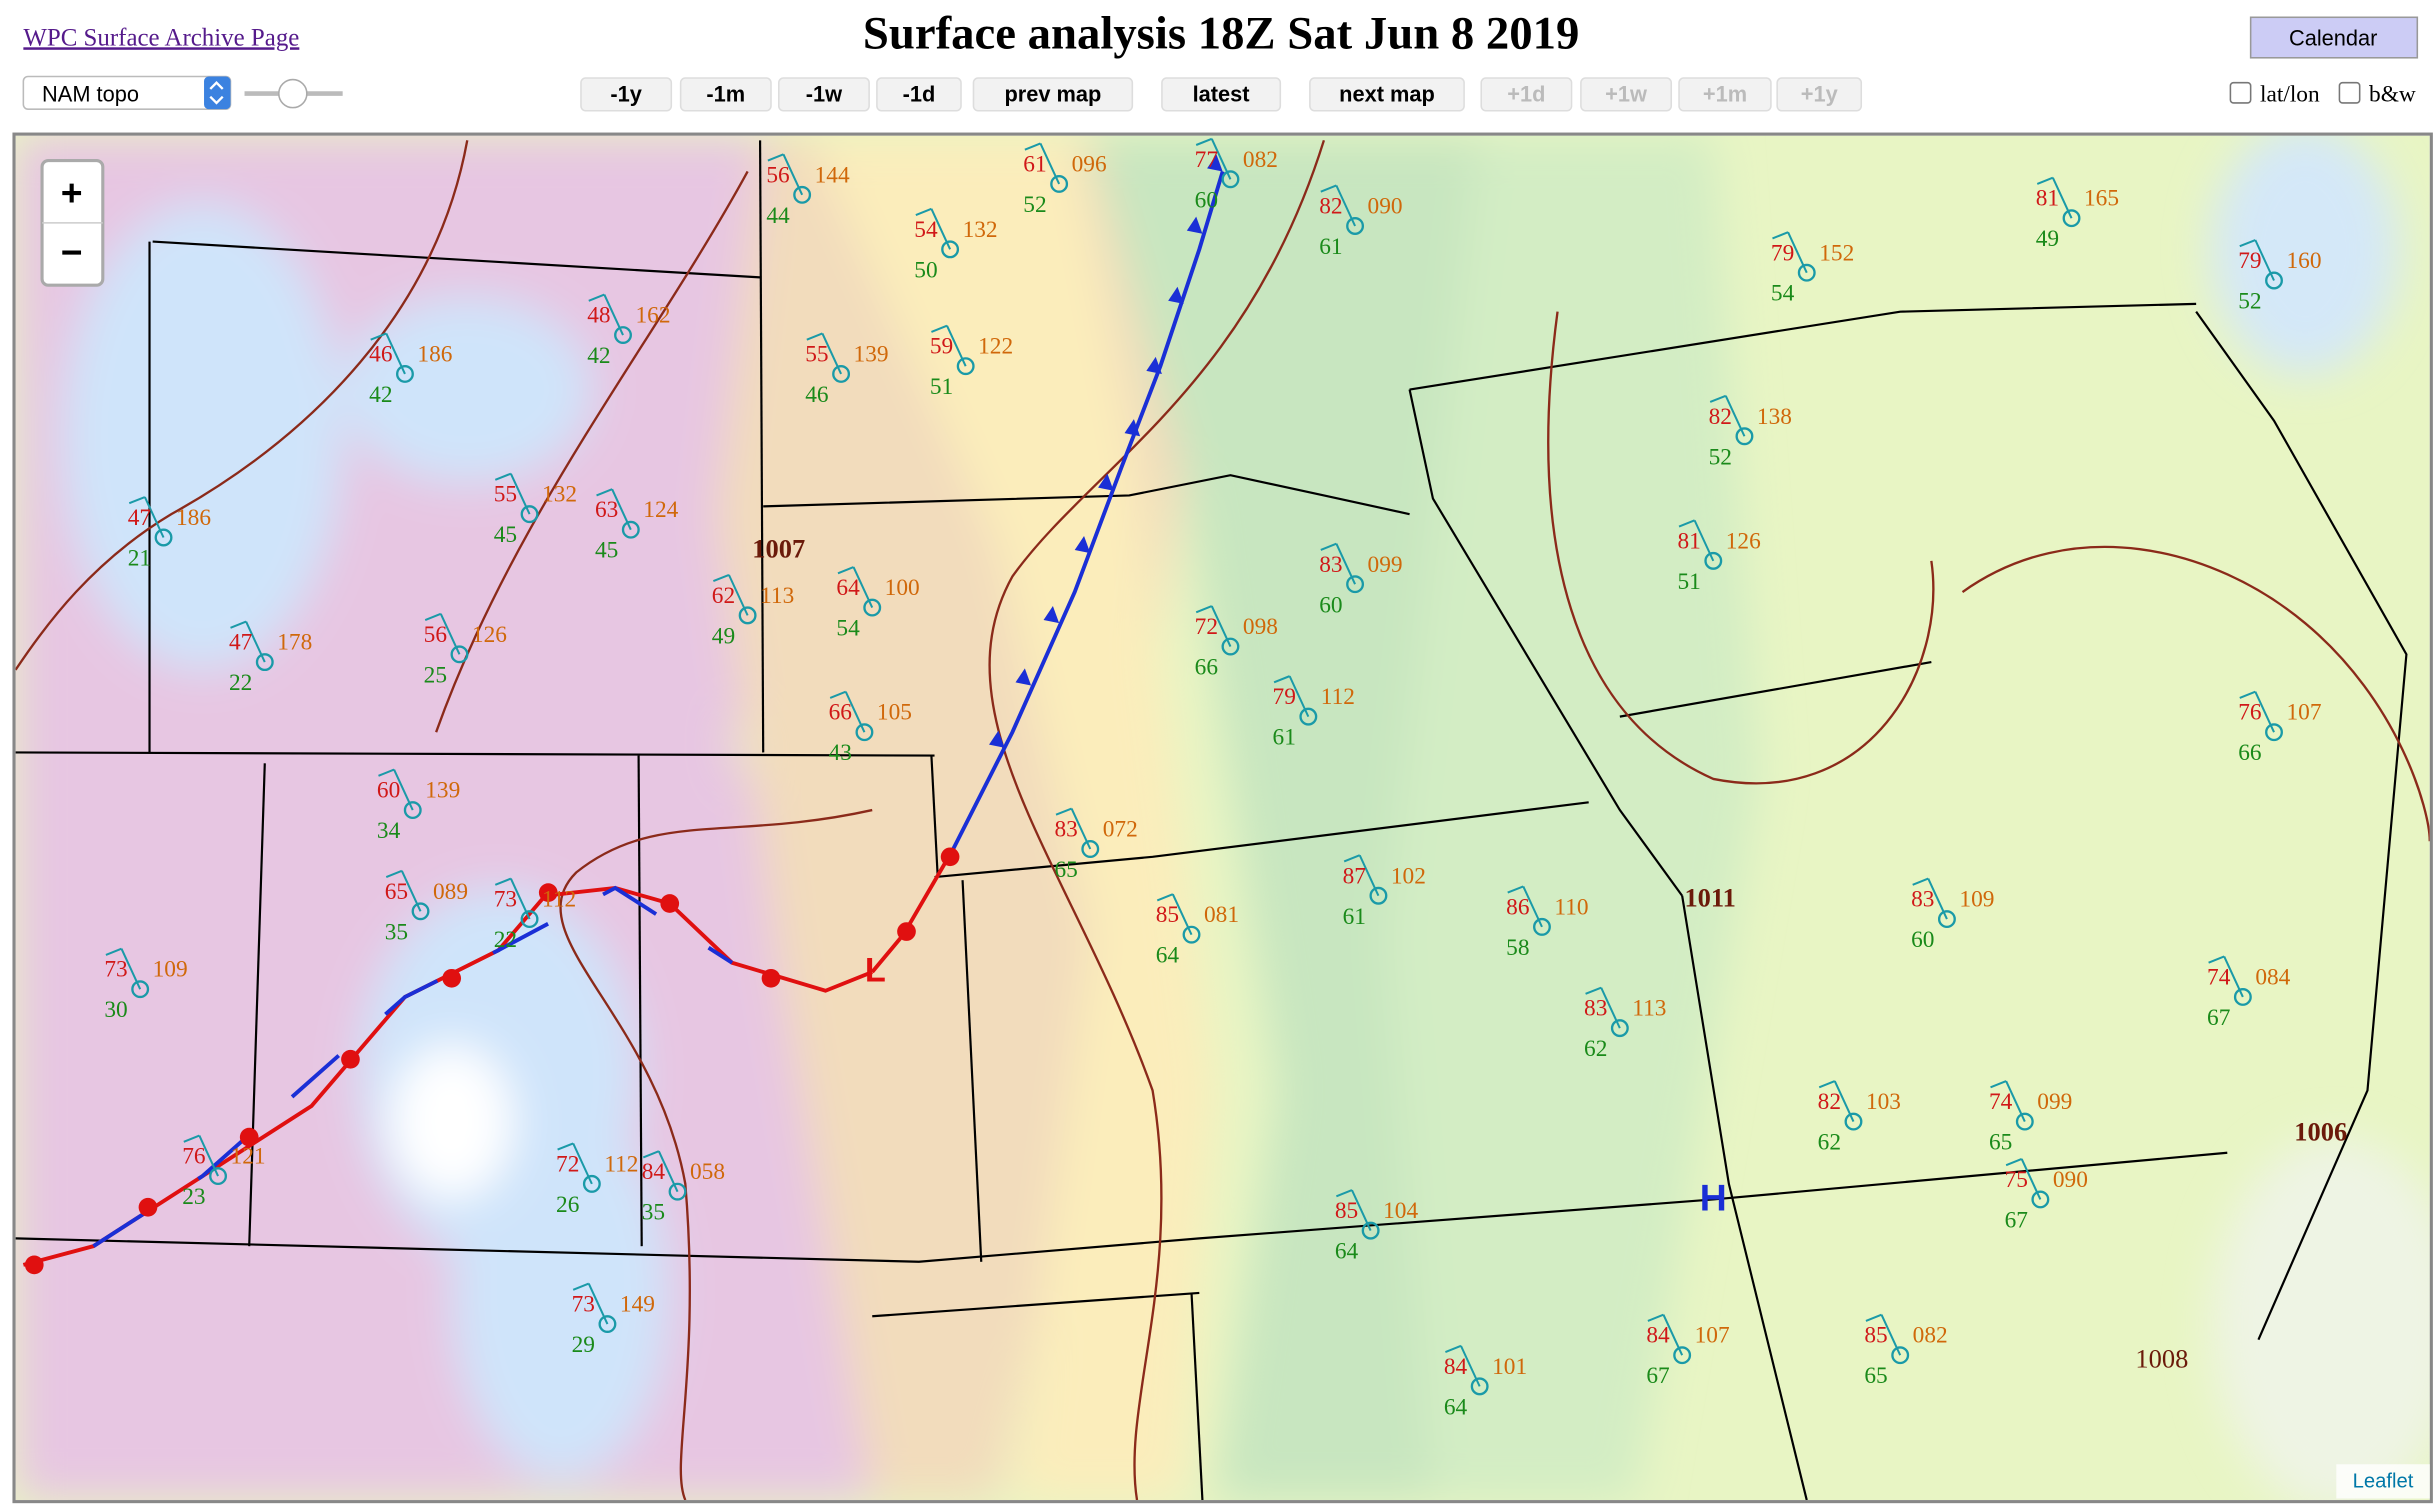 The image size is (2436, 1508). What do you see at coordinates (1354, 917) in the screenshot?
I see `station-dewpoint: 61` at bounding box center [1354, 917].